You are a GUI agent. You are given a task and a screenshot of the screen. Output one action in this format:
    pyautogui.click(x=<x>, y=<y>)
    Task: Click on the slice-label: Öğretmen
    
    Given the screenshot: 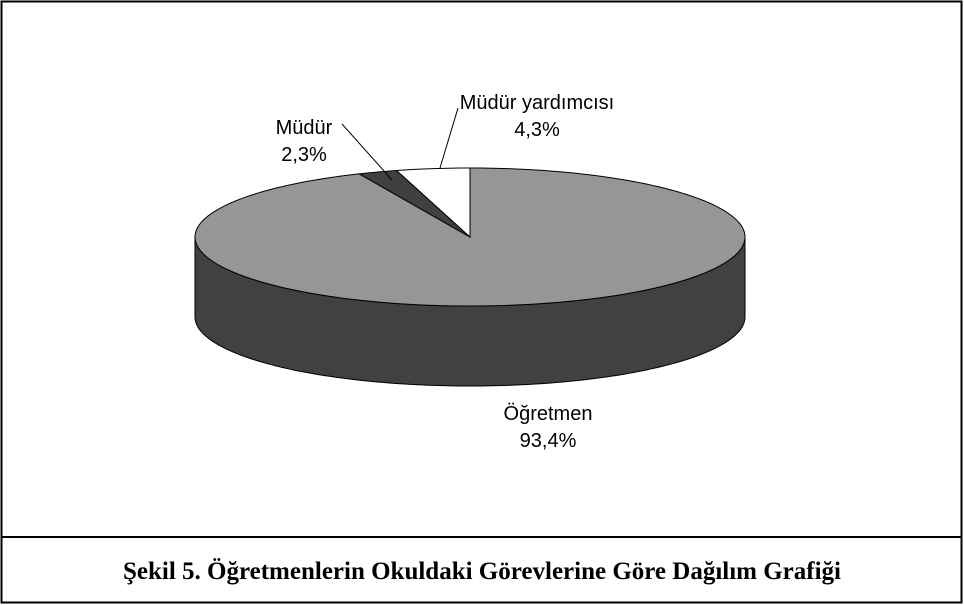 What is the action you would take?
    pyautogui.click(x=548, y=414)
    